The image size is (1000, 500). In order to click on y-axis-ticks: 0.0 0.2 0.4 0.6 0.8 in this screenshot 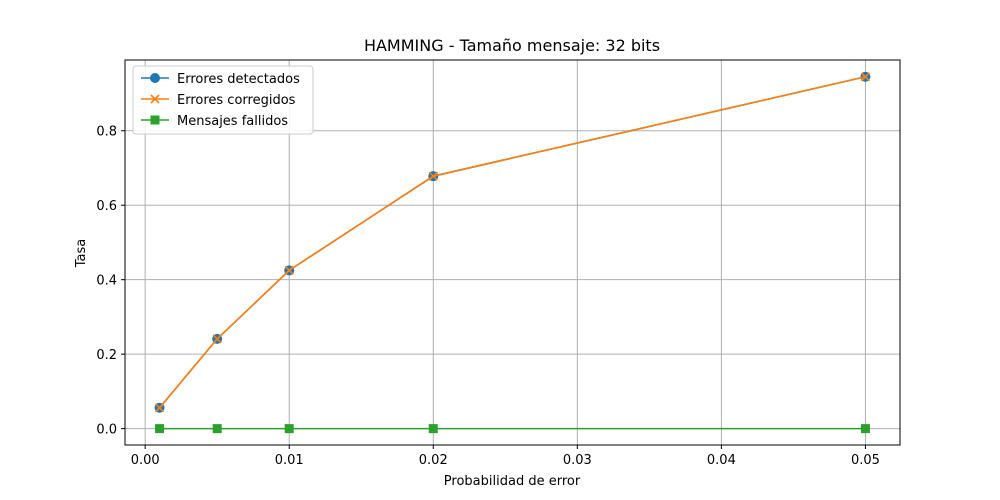, I will do `click(110, 281)`.